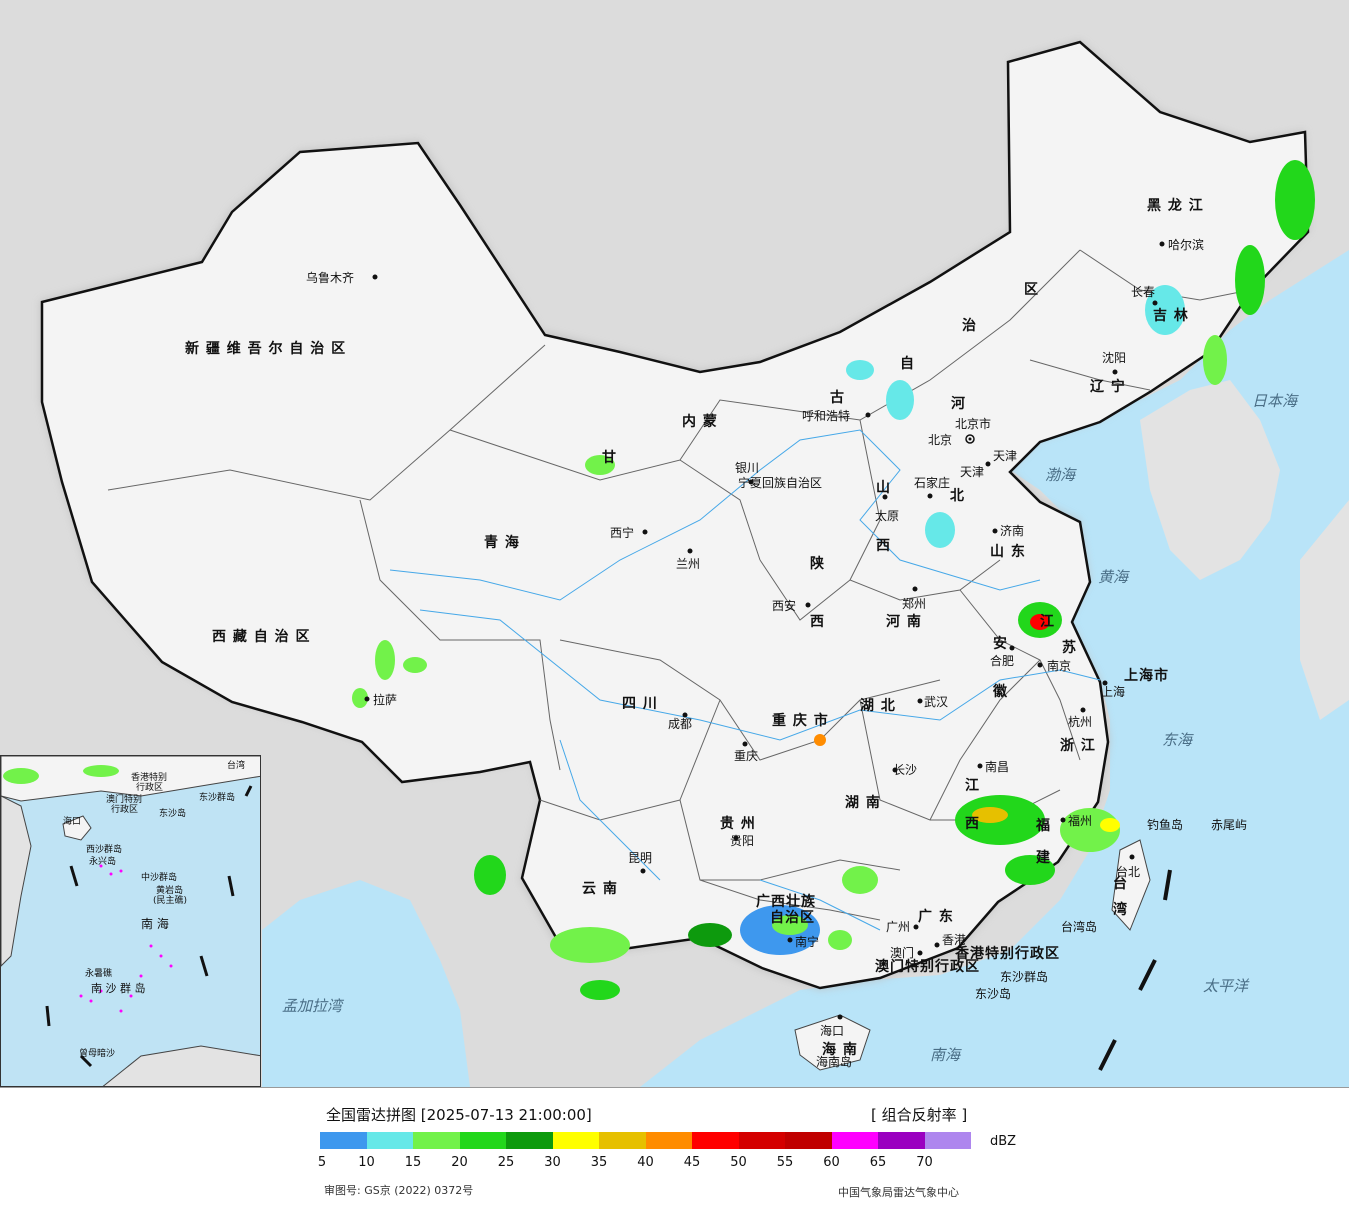 This screenshot has height=1209, width=1349. Describe the element at coordinates (1324, 610) in the screenshot. I see `japan` at that location.